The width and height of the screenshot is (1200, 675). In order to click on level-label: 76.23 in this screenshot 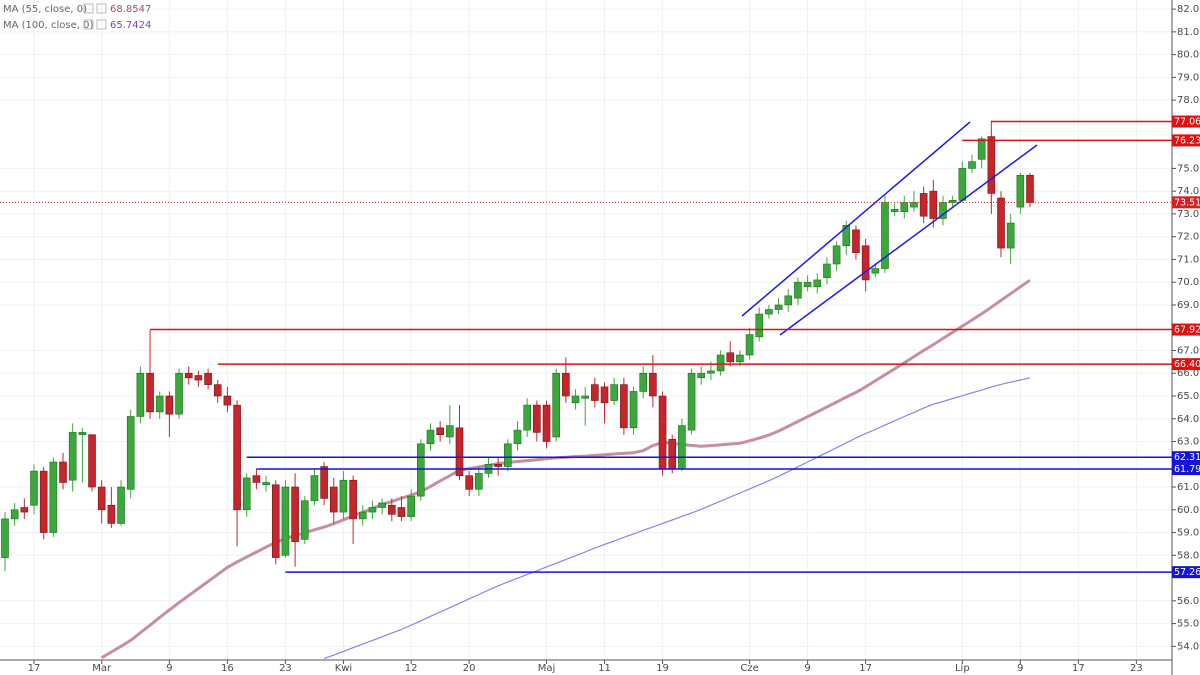, I will do `click(1187, 140)`.